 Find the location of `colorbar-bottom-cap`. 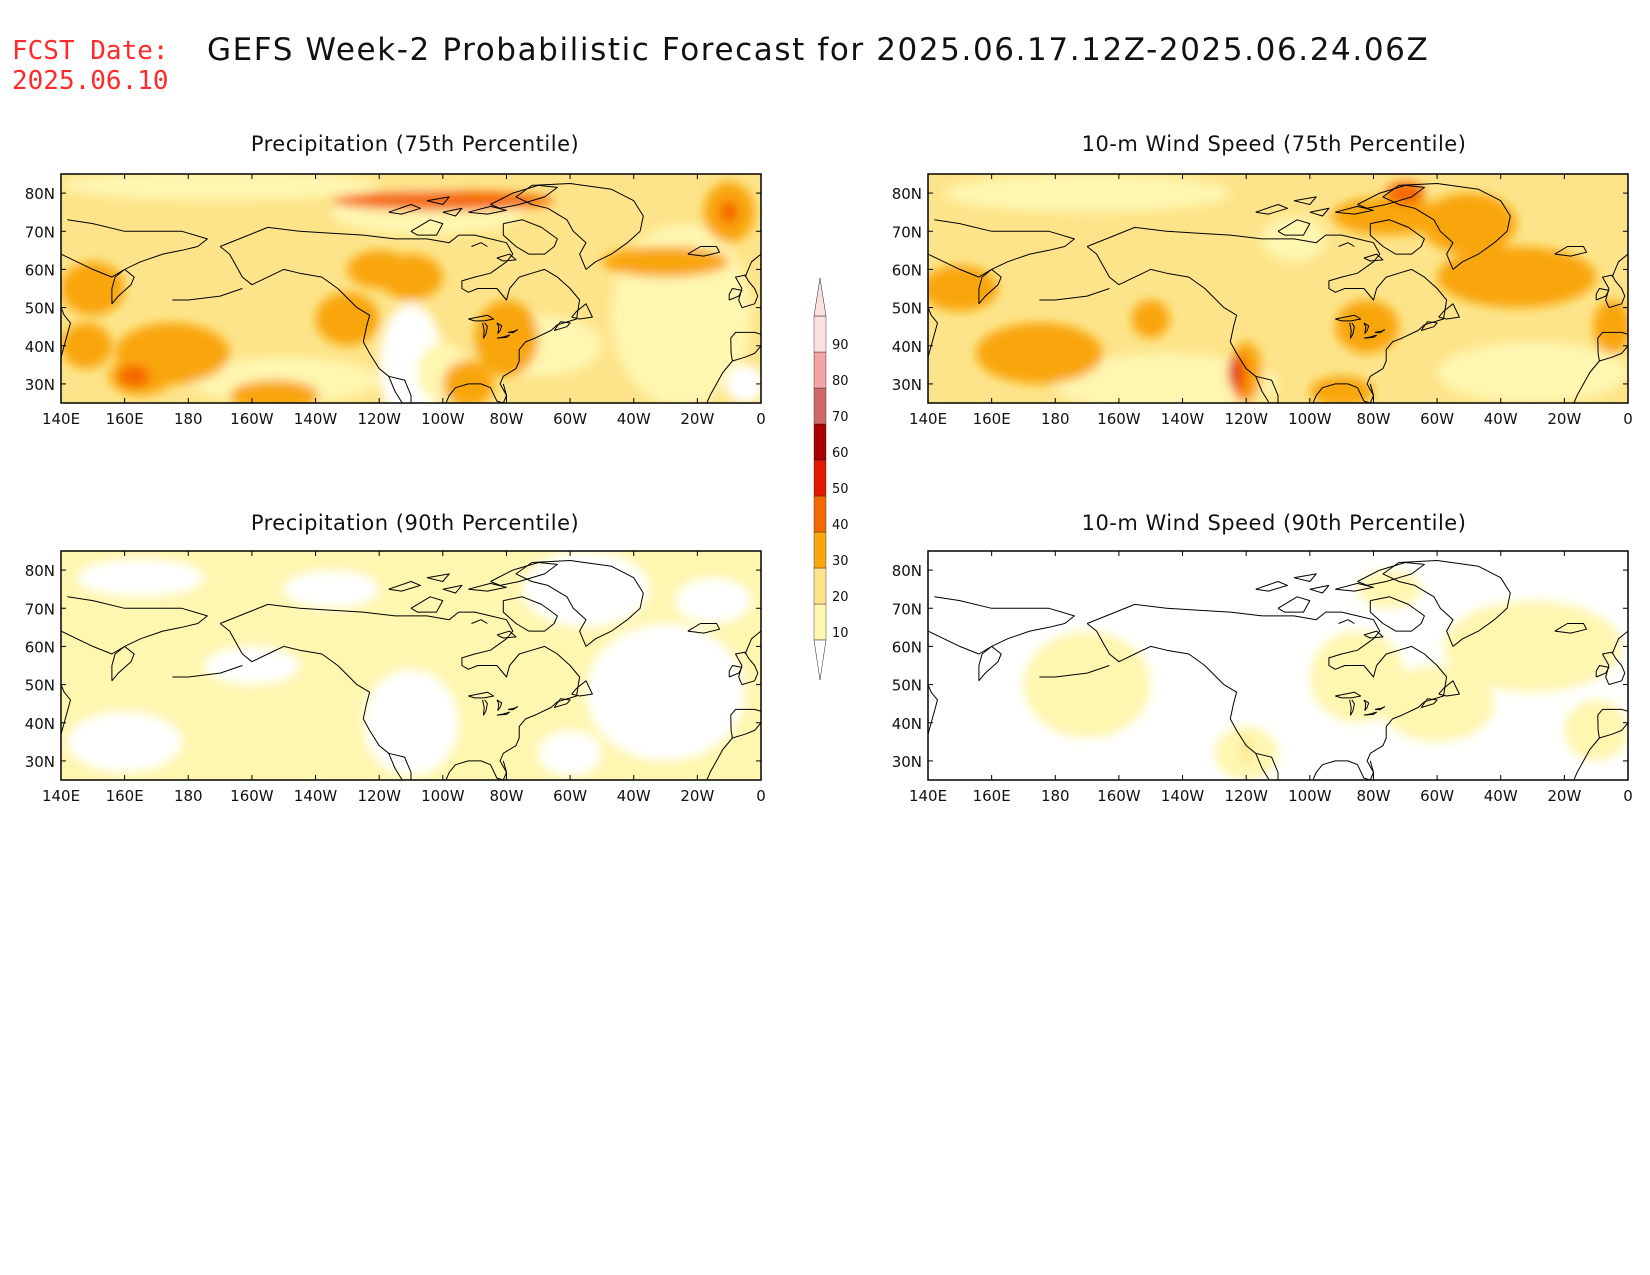

colorbar-bottom-cap is located at coordinates (820, 660).